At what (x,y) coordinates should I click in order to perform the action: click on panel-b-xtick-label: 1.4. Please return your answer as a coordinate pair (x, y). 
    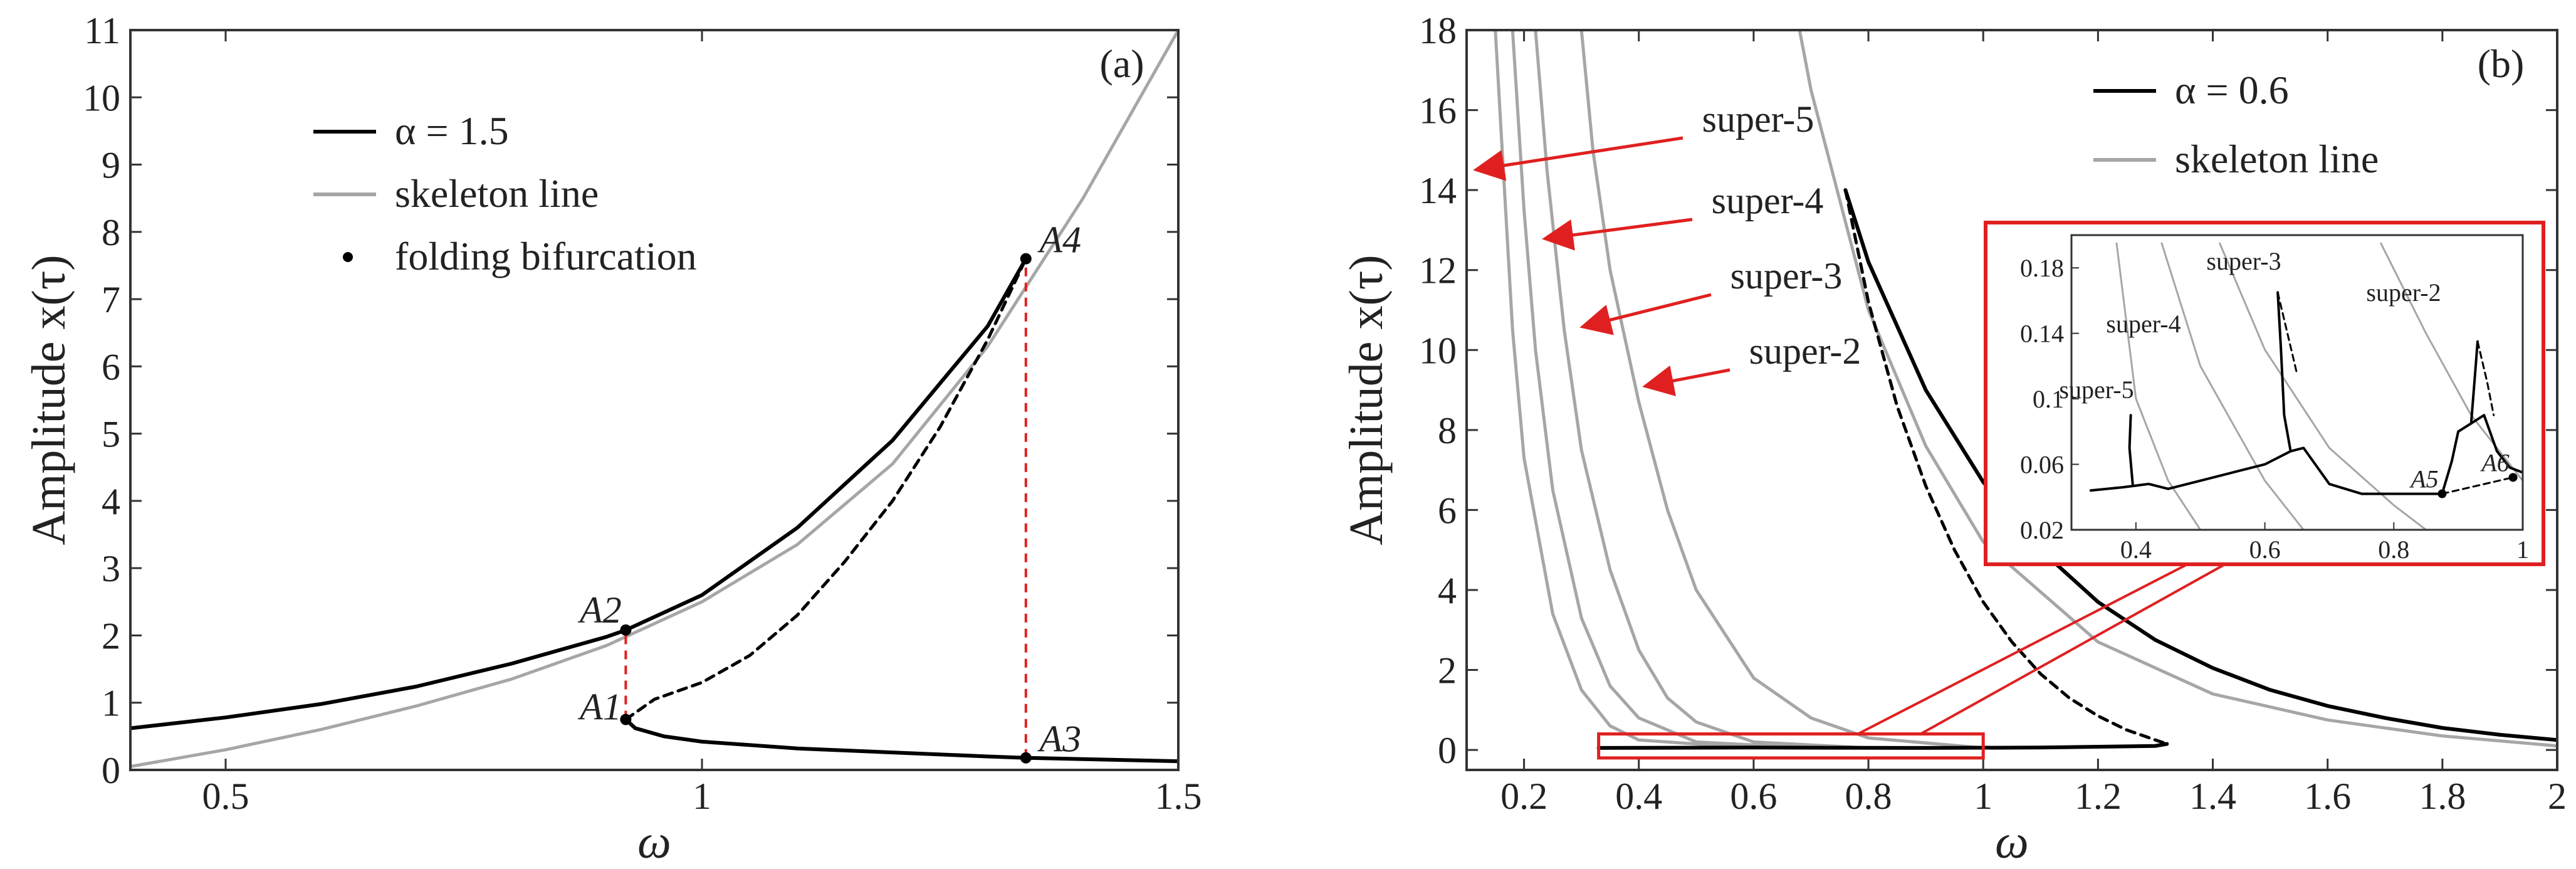
    Looking at the image, I should click on (2212, 796).